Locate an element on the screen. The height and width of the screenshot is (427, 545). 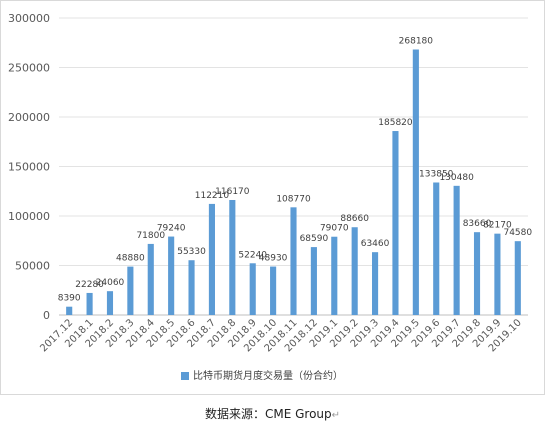
data-label: 88660 is located at coordinates (354, 219).